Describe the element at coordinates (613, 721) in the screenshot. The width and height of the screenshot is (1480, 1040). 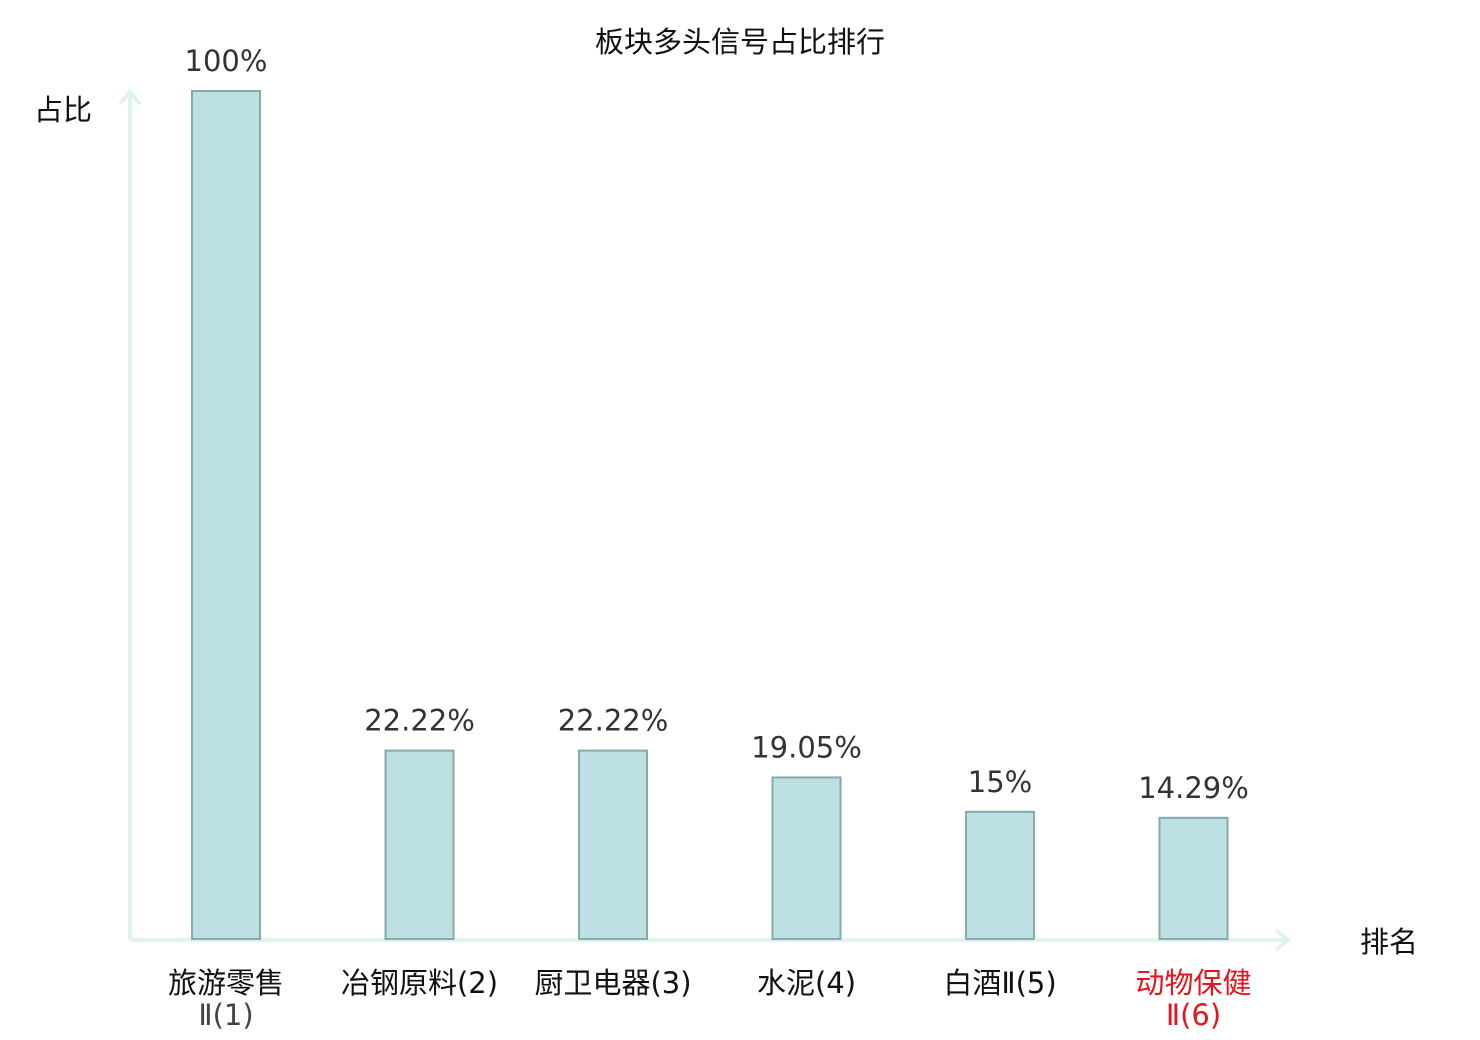
I see `value-label-3: 22.22%` at that location.